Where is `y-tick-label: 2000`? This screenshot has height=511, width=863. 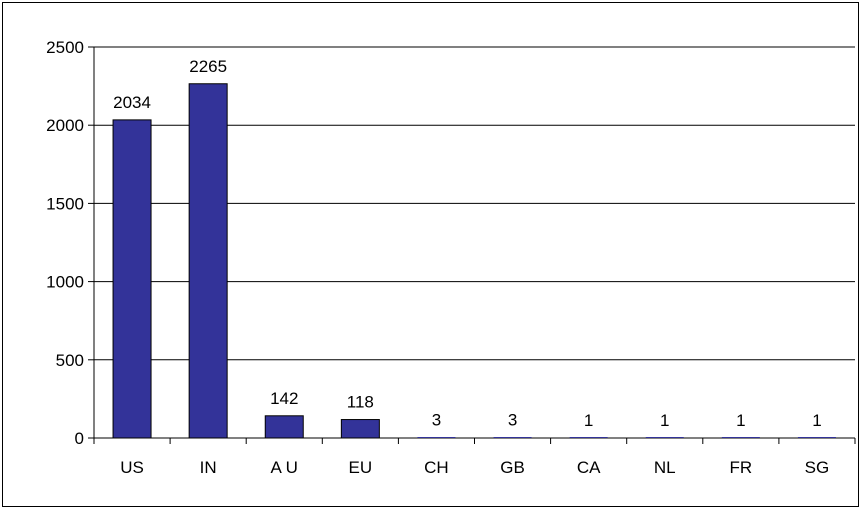
y-tick-label: 2000 is located at coordinates (65, 125).